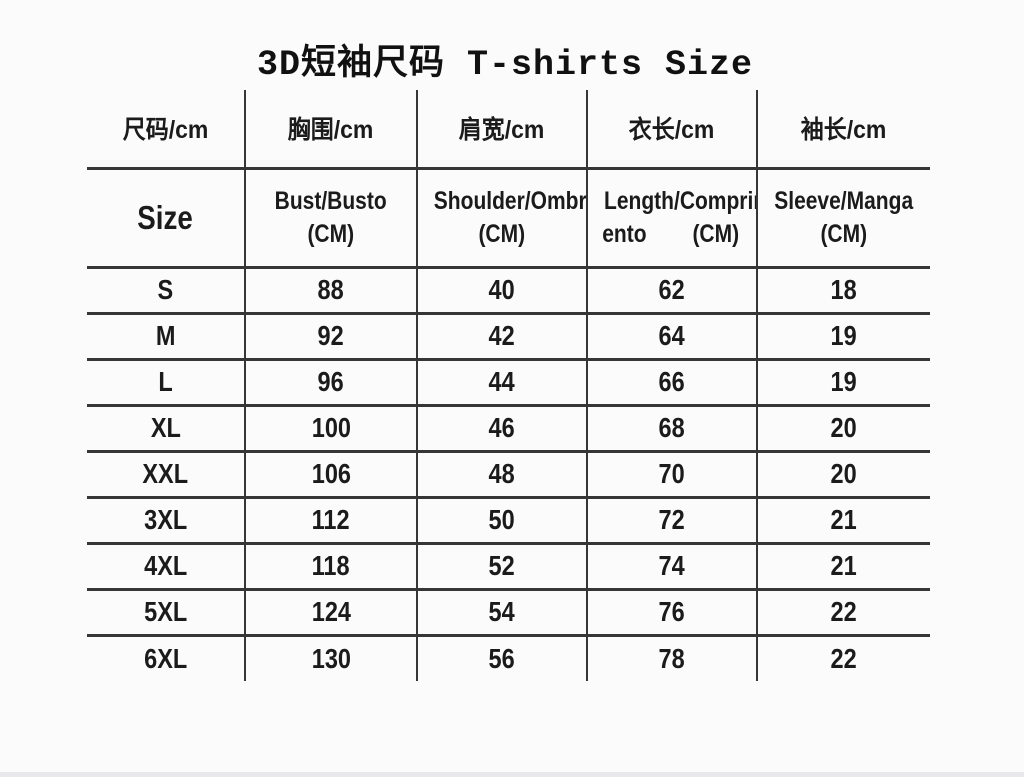 Image resolution: width=1024 pixels, height=777 pixels. I want to click on size-row-5xl: 5XL 124 54 76 22, so click(508, 612).